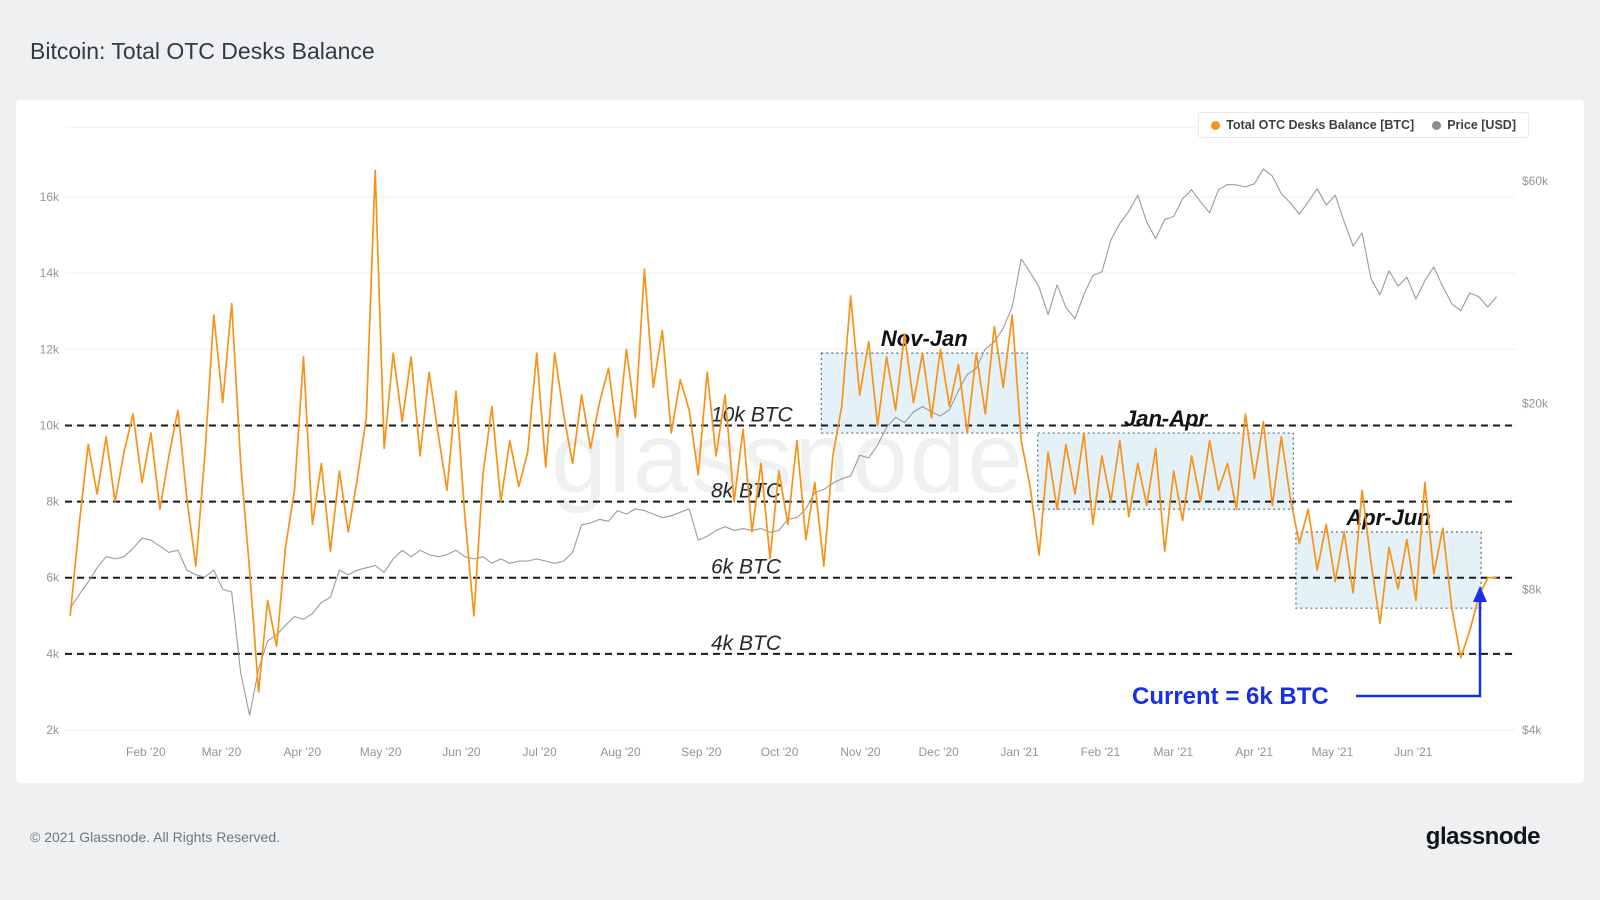  What do you see at coordinates (746, 643) in the screenshot?
I see `svg-text: 4k BTC` at bounding box center [746, 643].